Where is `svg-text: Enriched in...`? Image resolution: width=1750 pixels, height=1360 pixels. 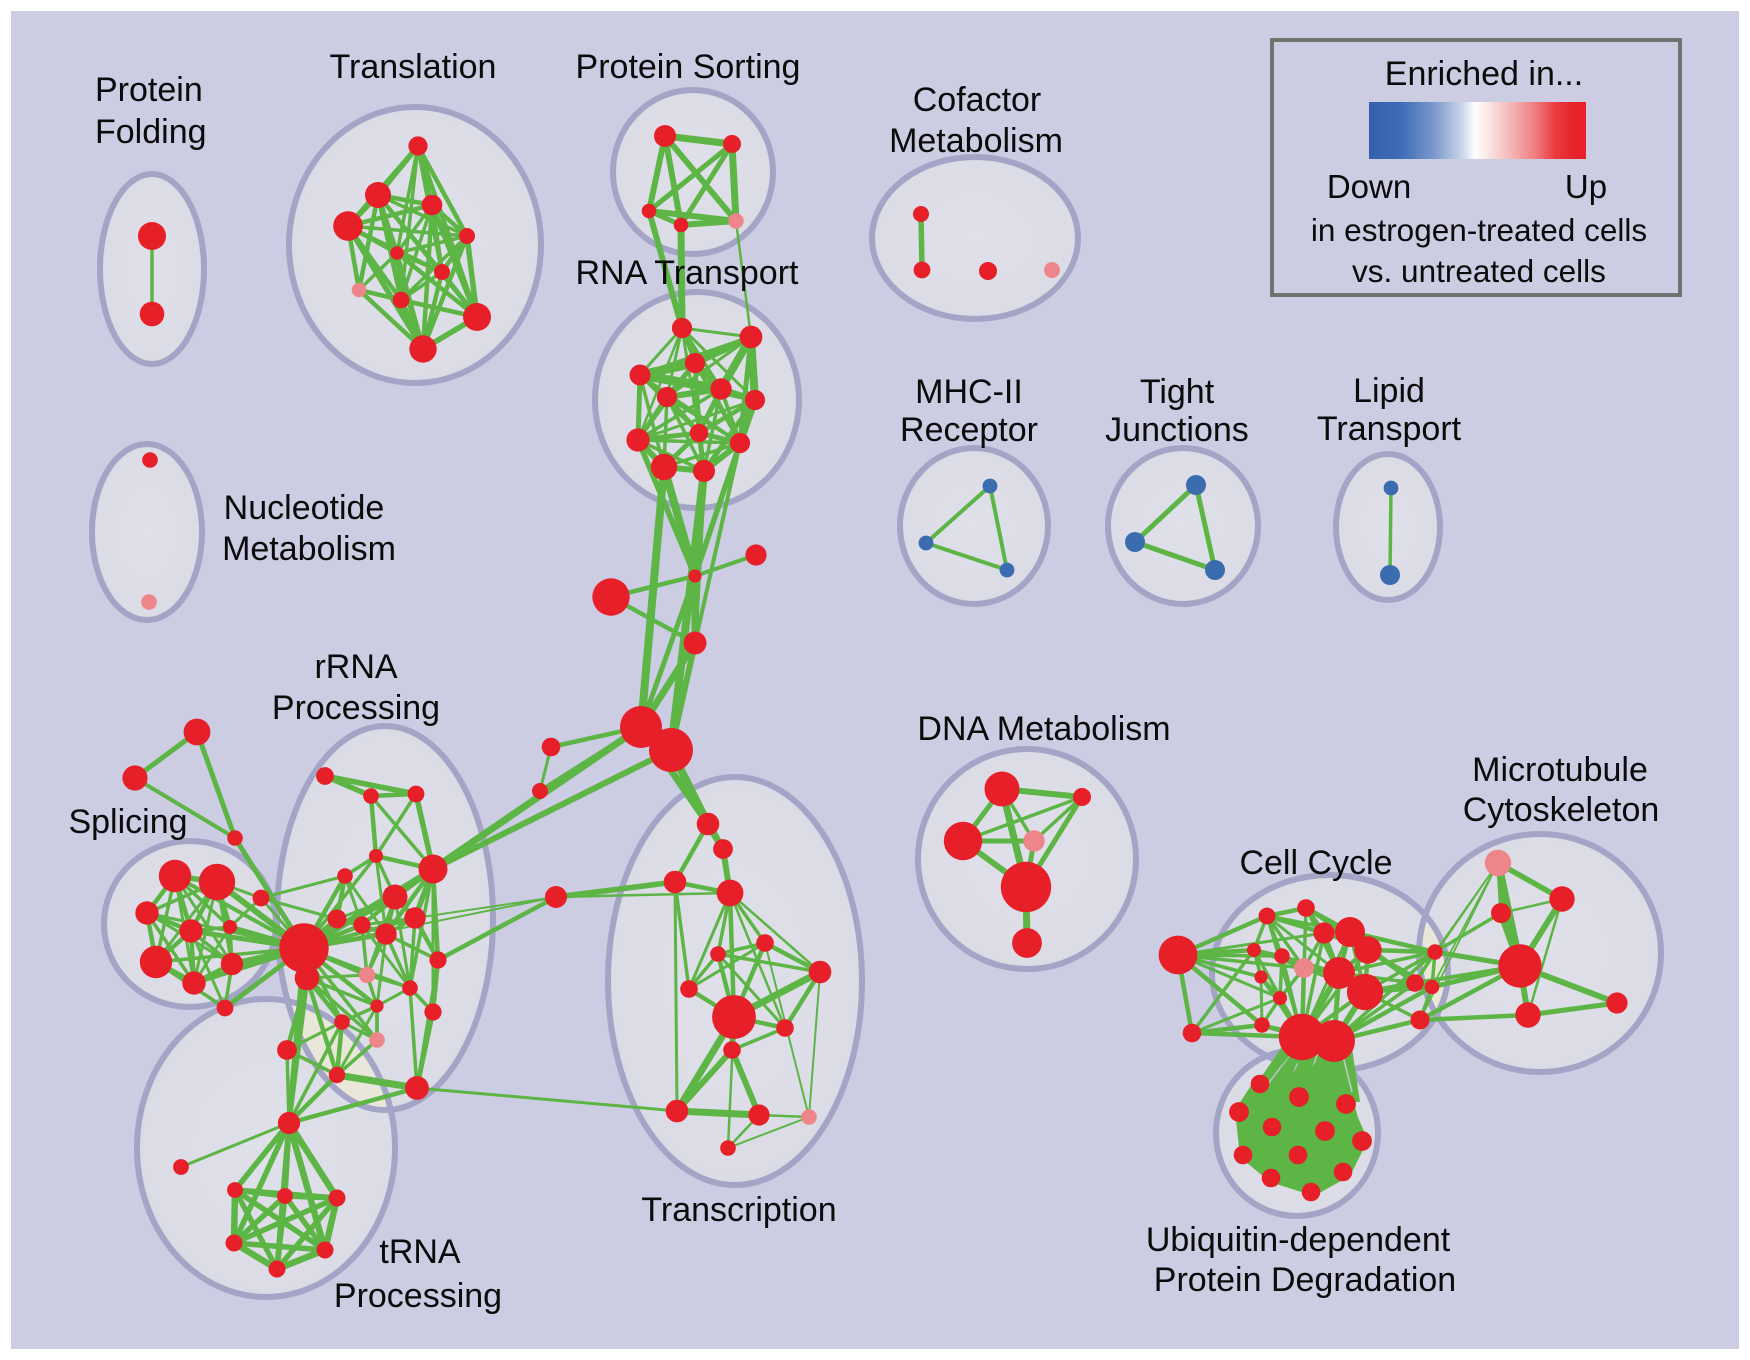 svg-text: Enriched in... is located at coordinates (1484, 74).